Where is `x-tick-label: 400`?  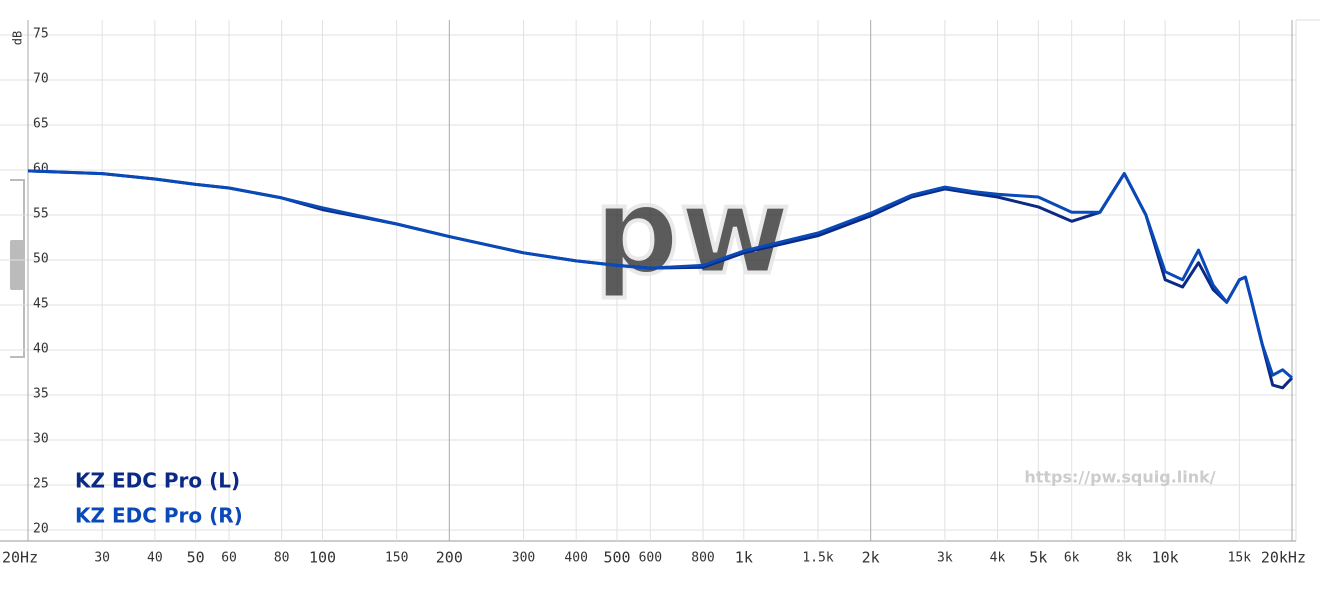 x-tick-label: 400 is located at coordinates (575, 558).